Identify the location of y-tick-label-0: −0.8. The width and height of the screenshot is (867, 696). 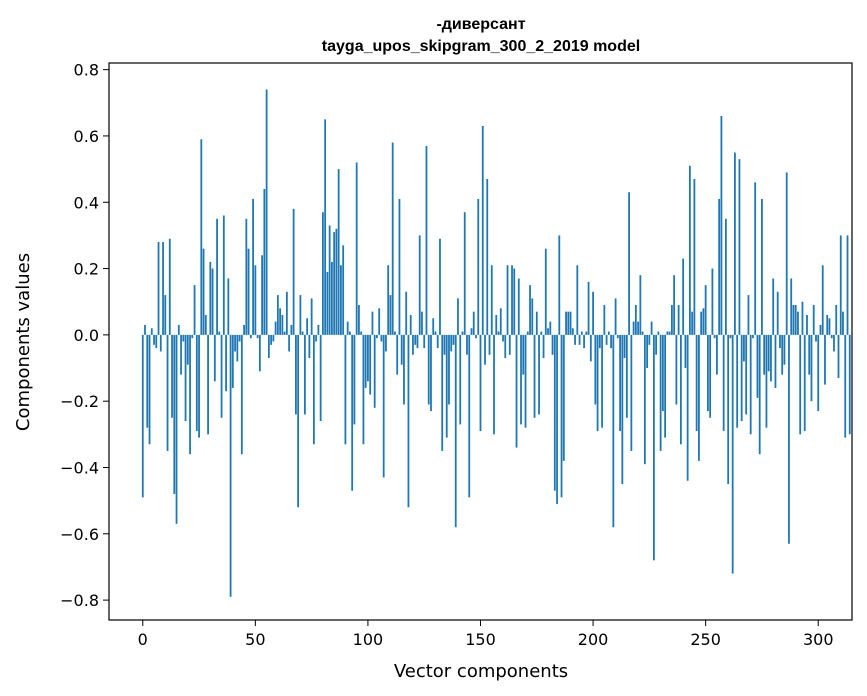
(79, 600).